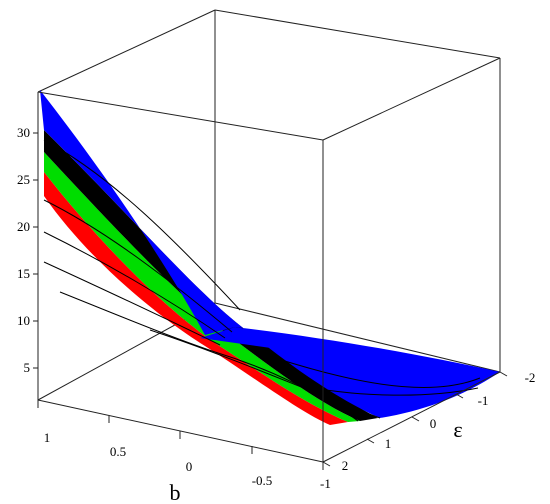 Image resolution: width=550 pixels, height=504 pixels. Describe the element at coordinates (189, 466) in the screenshot. I see `b-tick-label: 0` at that location.